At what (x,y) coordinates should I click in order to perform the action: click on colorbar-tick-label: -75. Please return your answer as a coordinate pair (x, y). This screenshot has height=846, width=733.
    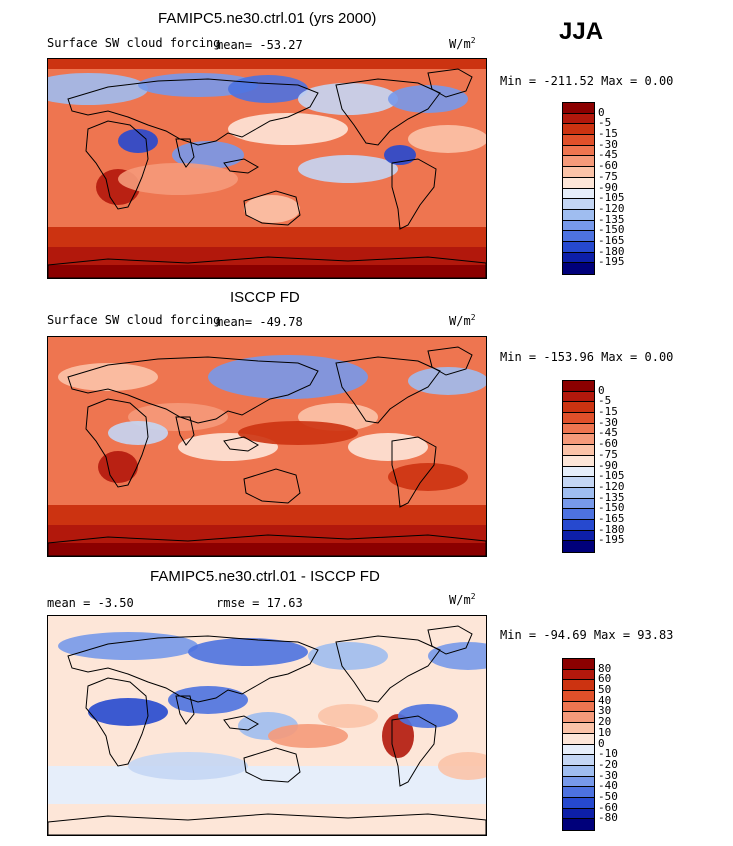
    Looking at the image, I should click on (608, 454).